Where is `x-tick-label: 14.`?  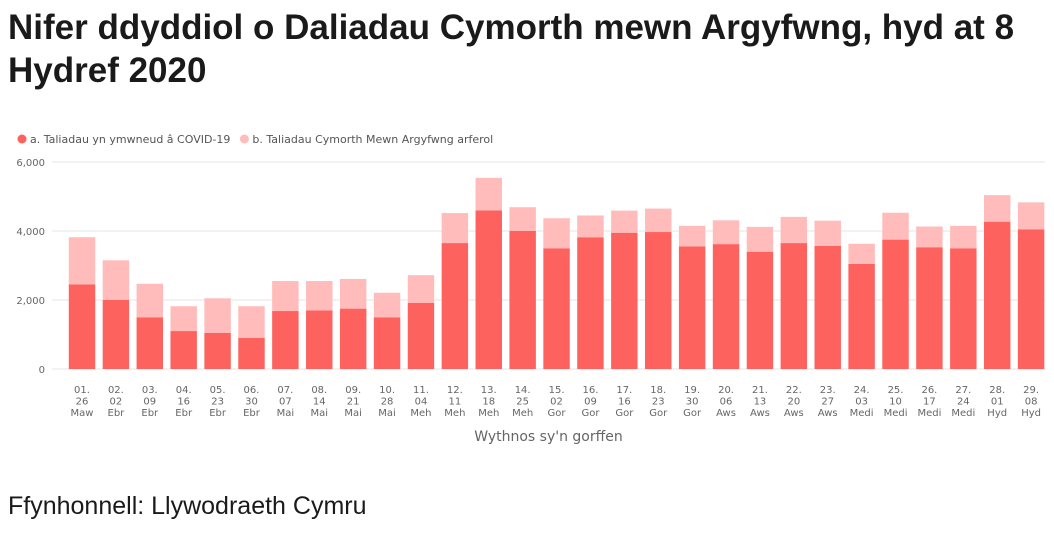 x-tick-label: 14. is located at coordinates (523, 390).